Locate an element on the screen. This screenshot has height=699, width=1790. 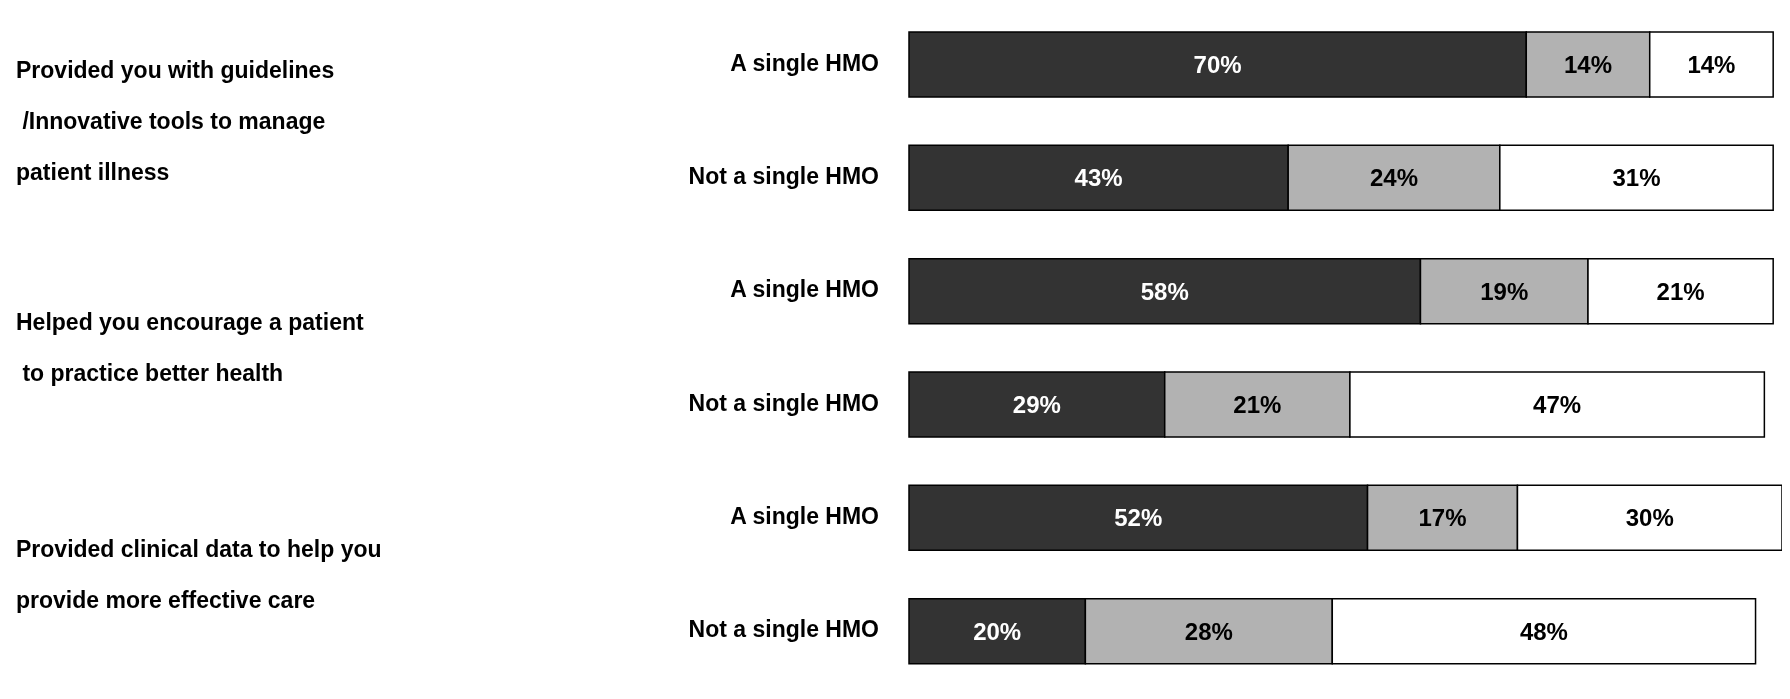
text: Provided you with guidelines /Innovative tools to manage patient illness is located at coordinates (176, 121).